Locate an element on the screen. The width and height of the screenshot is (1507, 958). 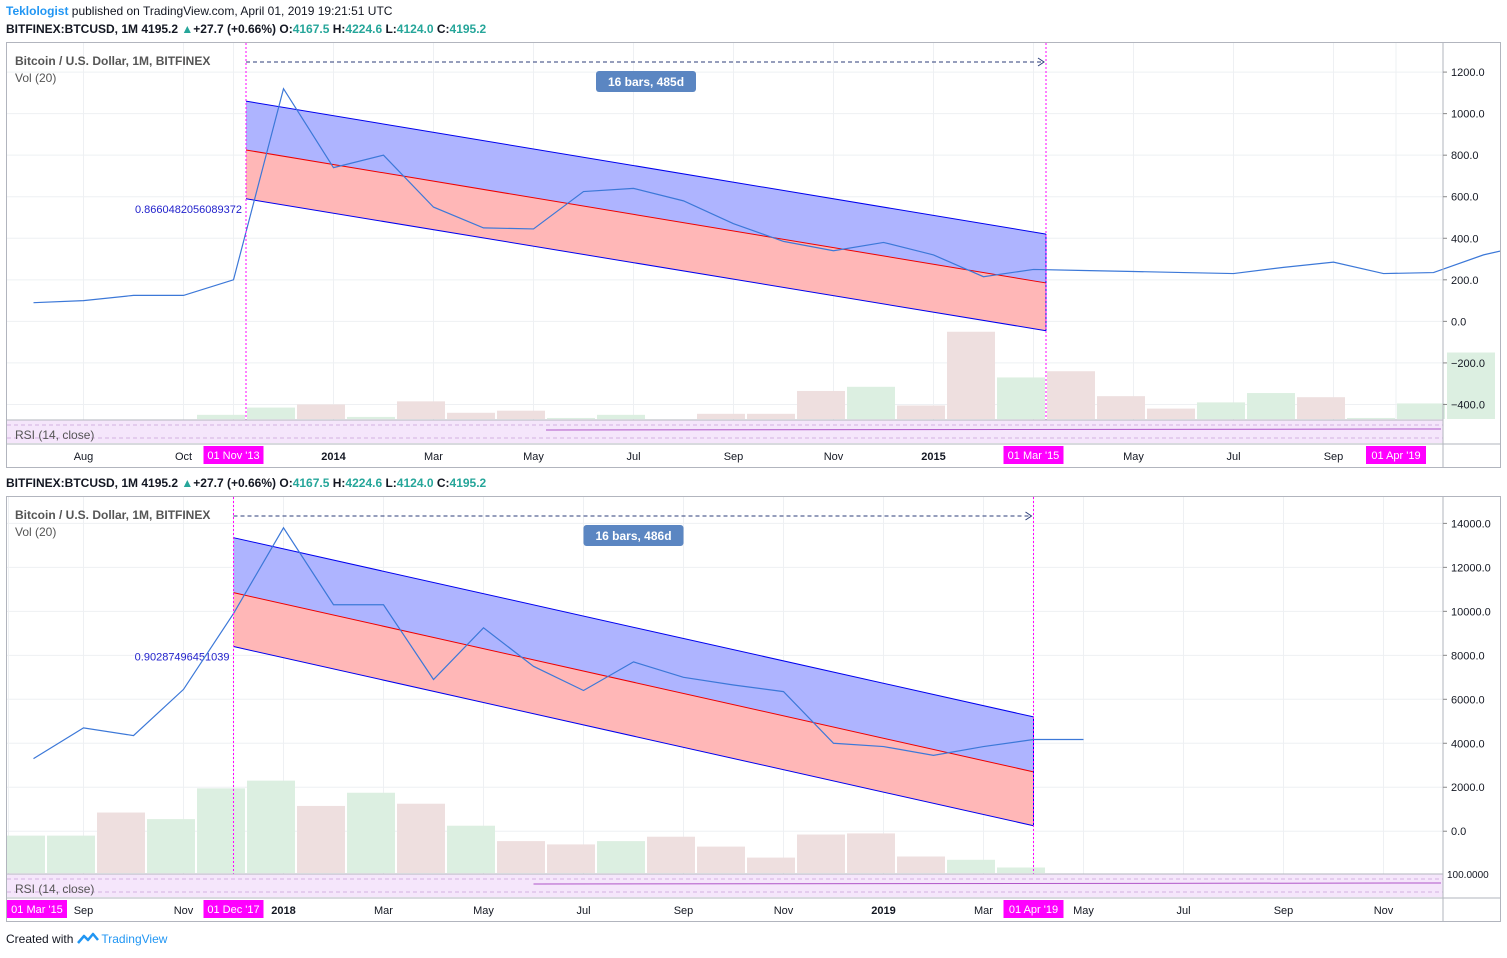
chart2-open: 4167.5 is located at coordinates (311, 483).